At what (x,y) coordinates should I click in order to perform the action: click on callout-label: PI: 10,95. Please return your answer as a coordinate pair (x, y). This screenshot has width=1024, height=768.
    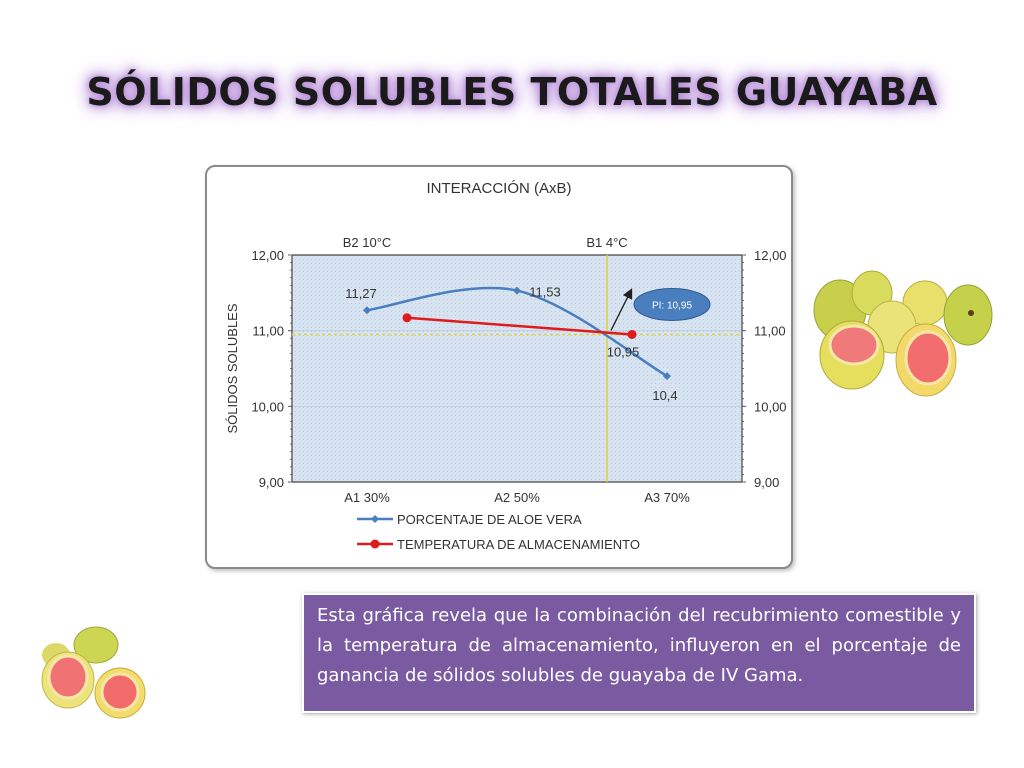
    Looking at the image, I should click on (672, 305).